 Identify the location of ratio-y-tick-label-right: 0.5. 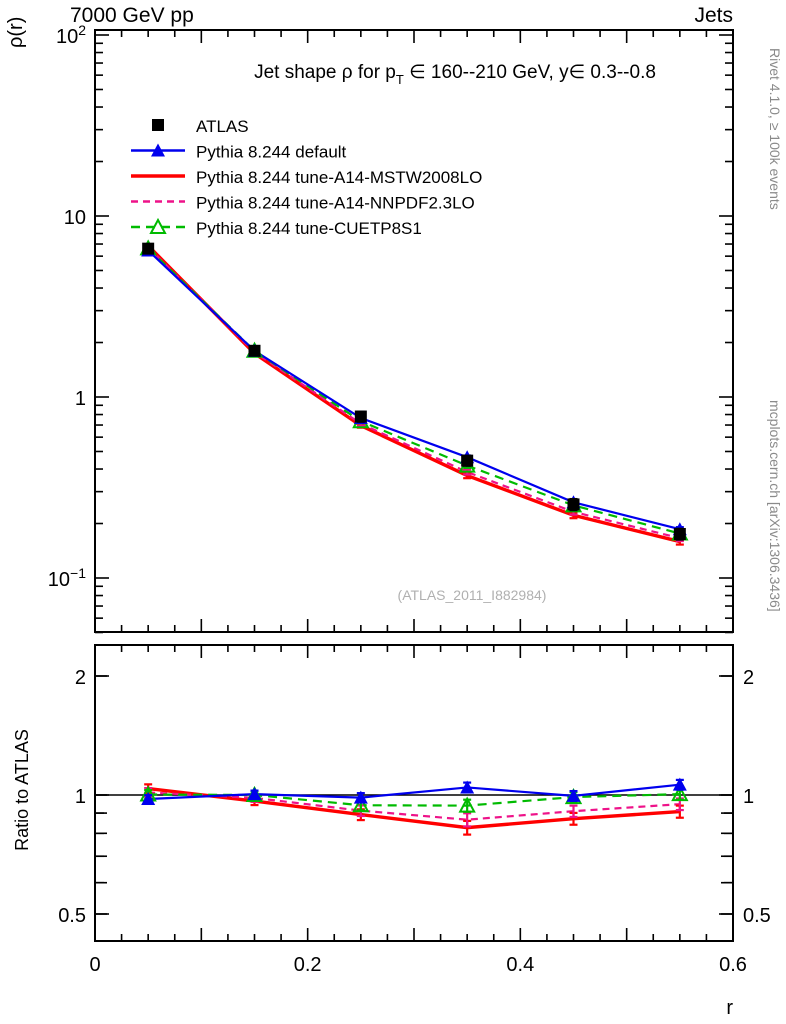
(757, 916).